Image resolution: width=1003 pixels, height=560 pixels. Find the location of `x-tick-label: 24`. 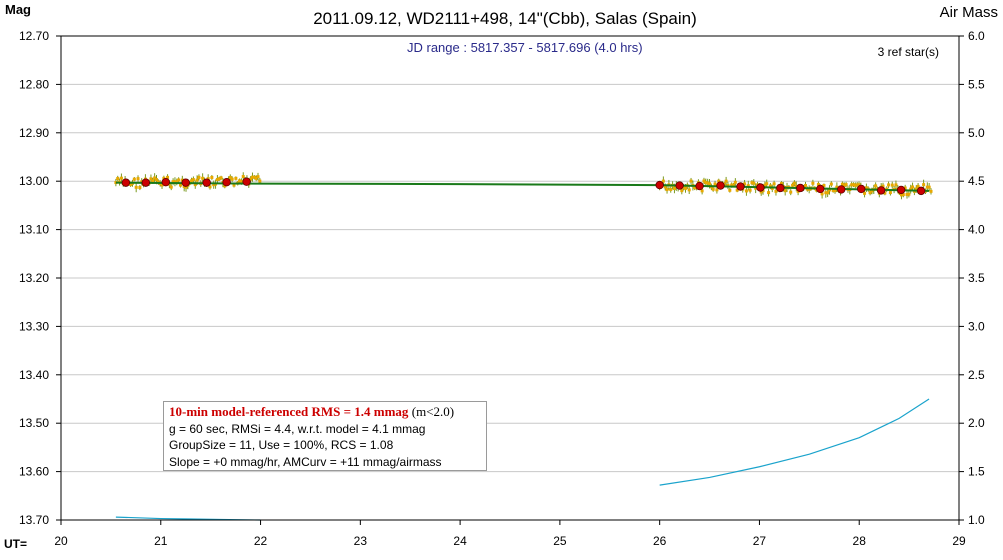

x-tick-label: 24 is located at coordinates (460, 541).